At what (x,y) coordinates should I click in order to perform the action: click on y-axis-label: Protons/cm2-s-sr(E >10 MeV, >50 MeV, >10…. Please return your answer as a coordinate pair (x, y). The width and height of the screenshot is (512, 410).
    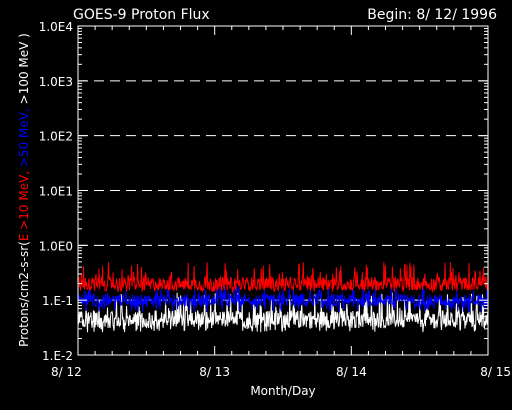
    Looking at the image, I should click on (24, 190).